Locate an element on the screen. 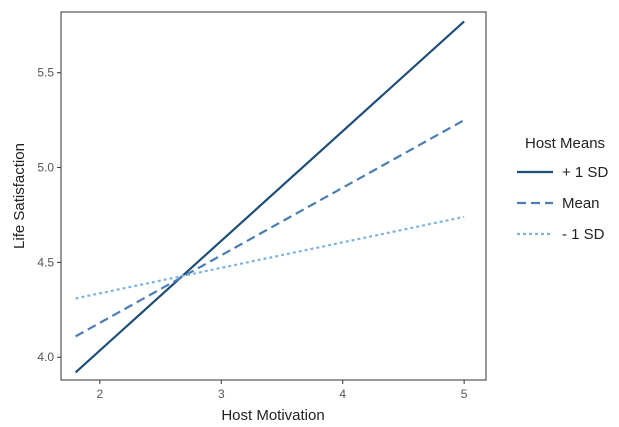  legend-label-3: - 1 SD is located at coordinates (583, 234).